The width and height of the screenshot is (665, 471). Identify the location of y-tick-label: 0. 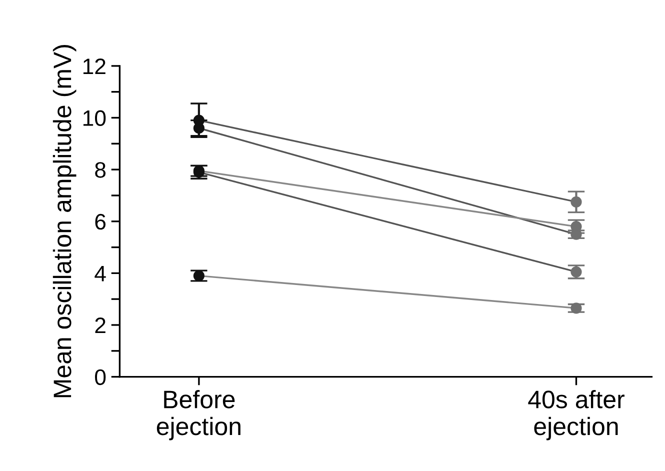
(100, 377).